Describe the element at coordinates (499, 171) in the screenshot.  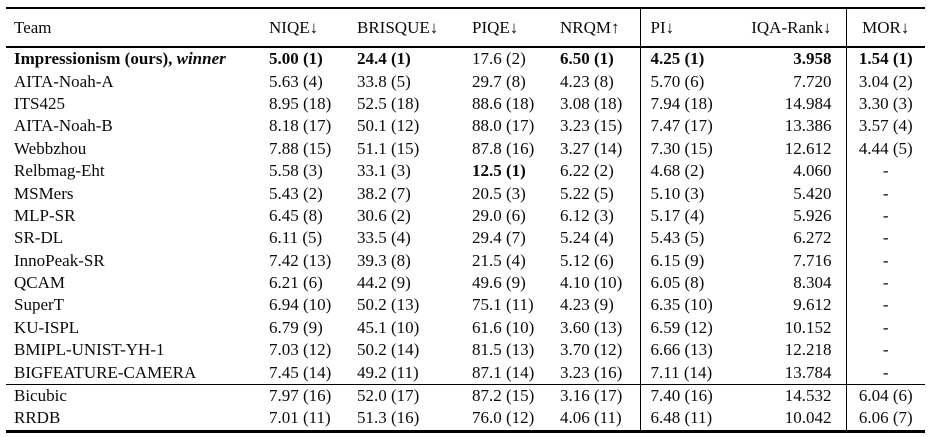
I see `metric-value-cell: 12.5 (1)` at that location.